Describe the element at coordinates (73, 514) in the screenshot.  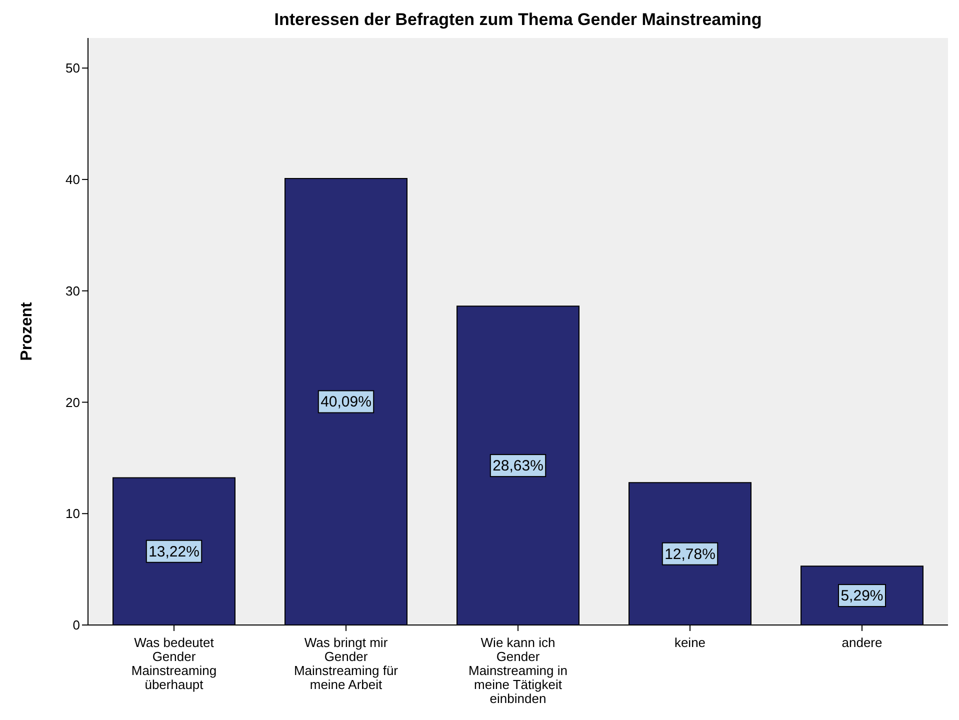
I see `y-tick-label: 10` at that location.